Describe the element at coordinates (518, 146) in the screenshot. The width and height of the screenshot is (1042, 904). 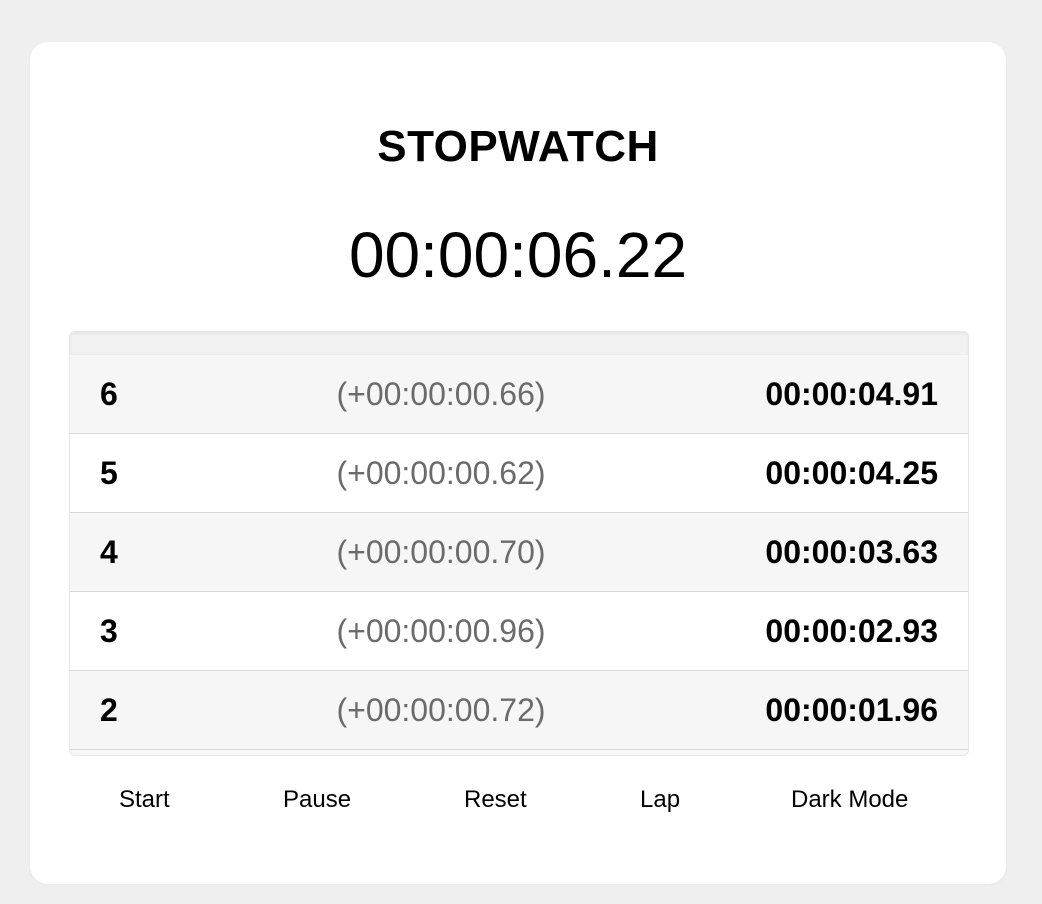
I see `page-title: STOPWATCH` at that location.